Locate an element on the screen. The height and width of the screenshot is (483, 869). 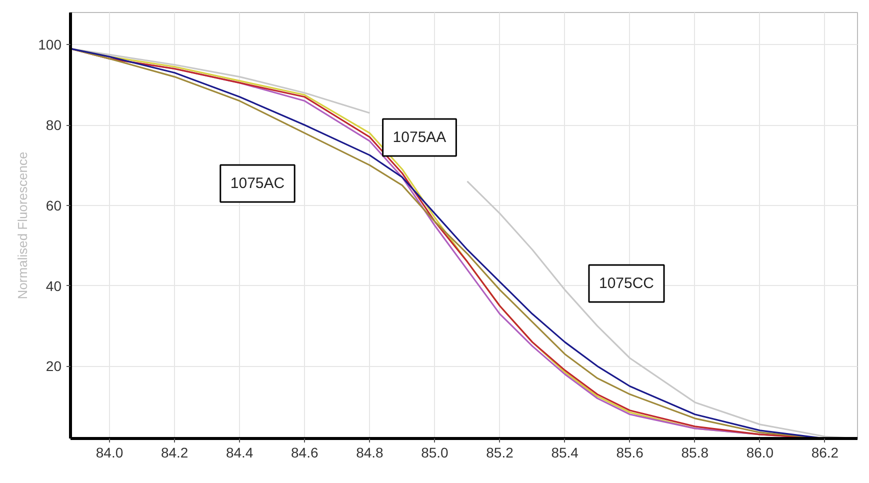
x-tick-label: 85.6 is located at coordinates (630, 452).